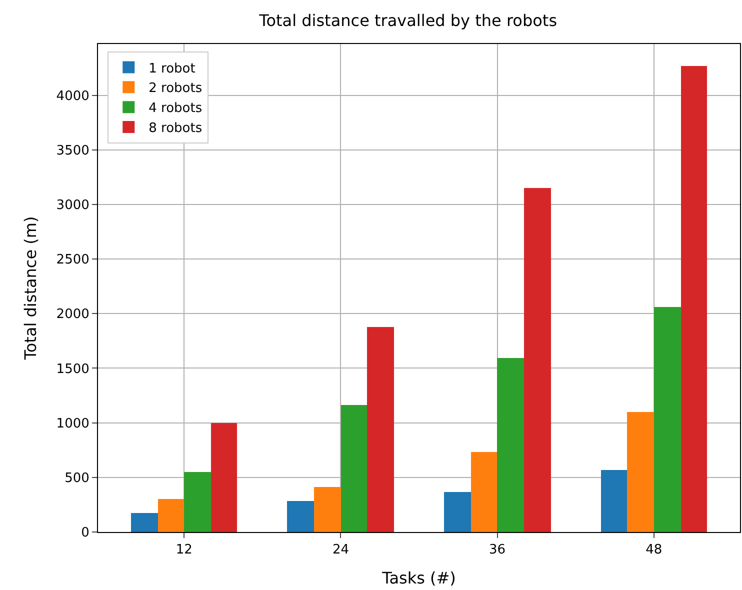  What do you see at coordinates (73, 150) in the screenshot?
I see `y-tick-label: 3500` at bounding box center [73, 150].